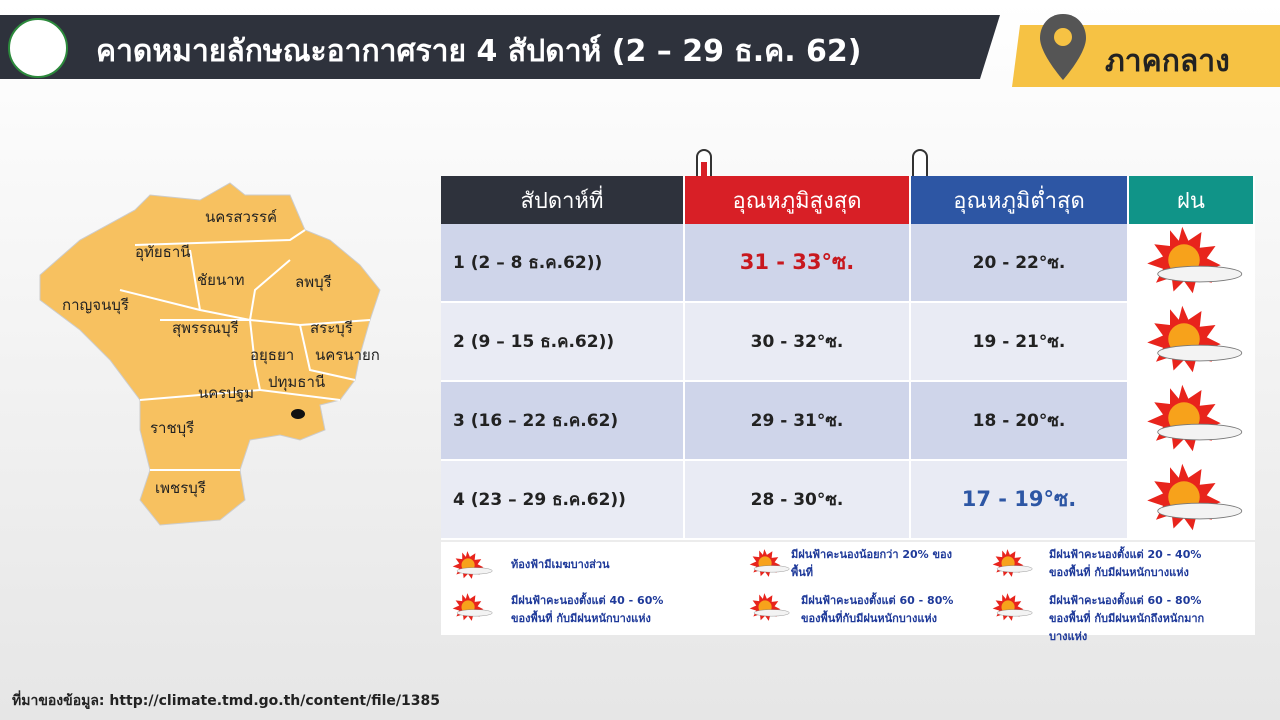 This screenshot has width=1280, height=720. What do you see at coordinates (563, 500) in the screenshot?
I see `week: 4 (23 – 29 ธ.ค.62))` at bounding box center [563, 500].